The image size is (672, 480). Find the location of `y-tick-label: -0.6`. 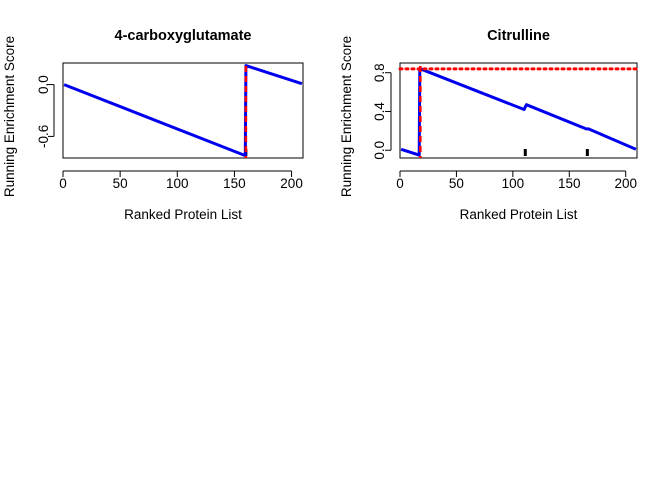

y-tick-label: -0.6 is located at coordinates (43, 136).